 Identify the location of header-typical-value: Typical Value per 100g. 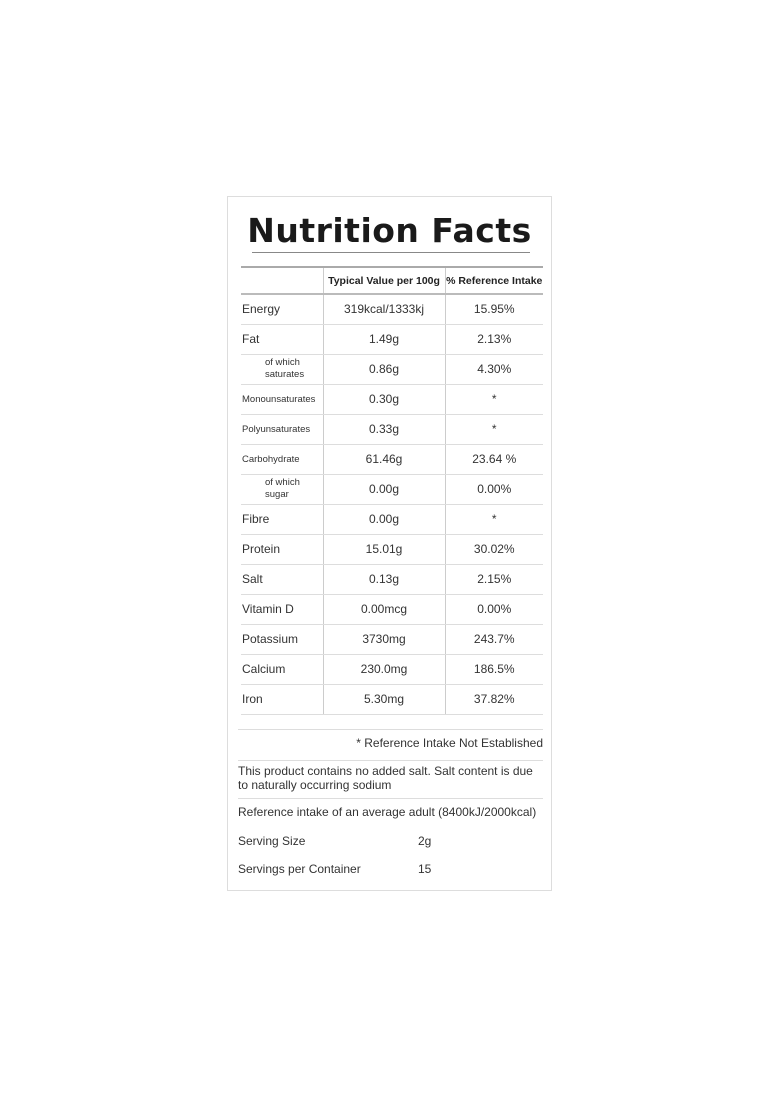
(384, 280).